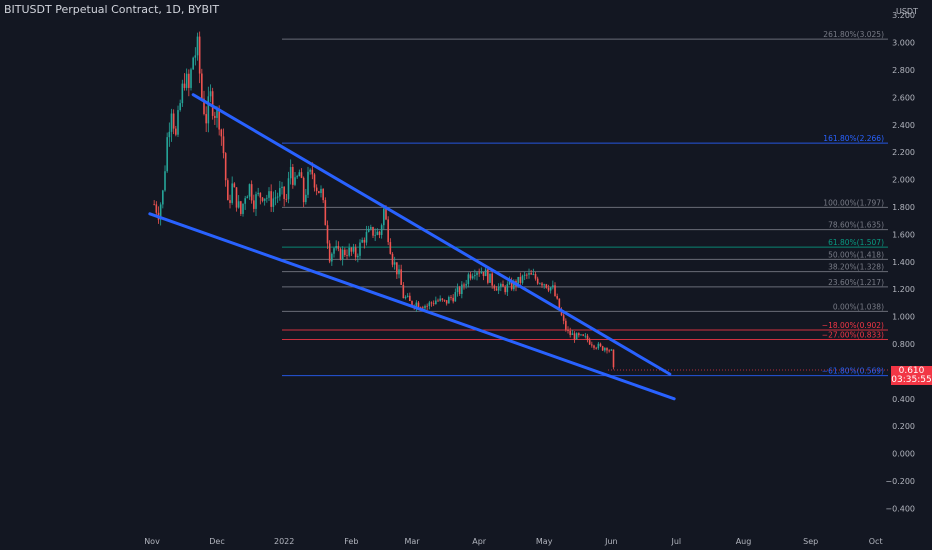  I want to click on y-tick-label: 0.000, so click(903, 454).